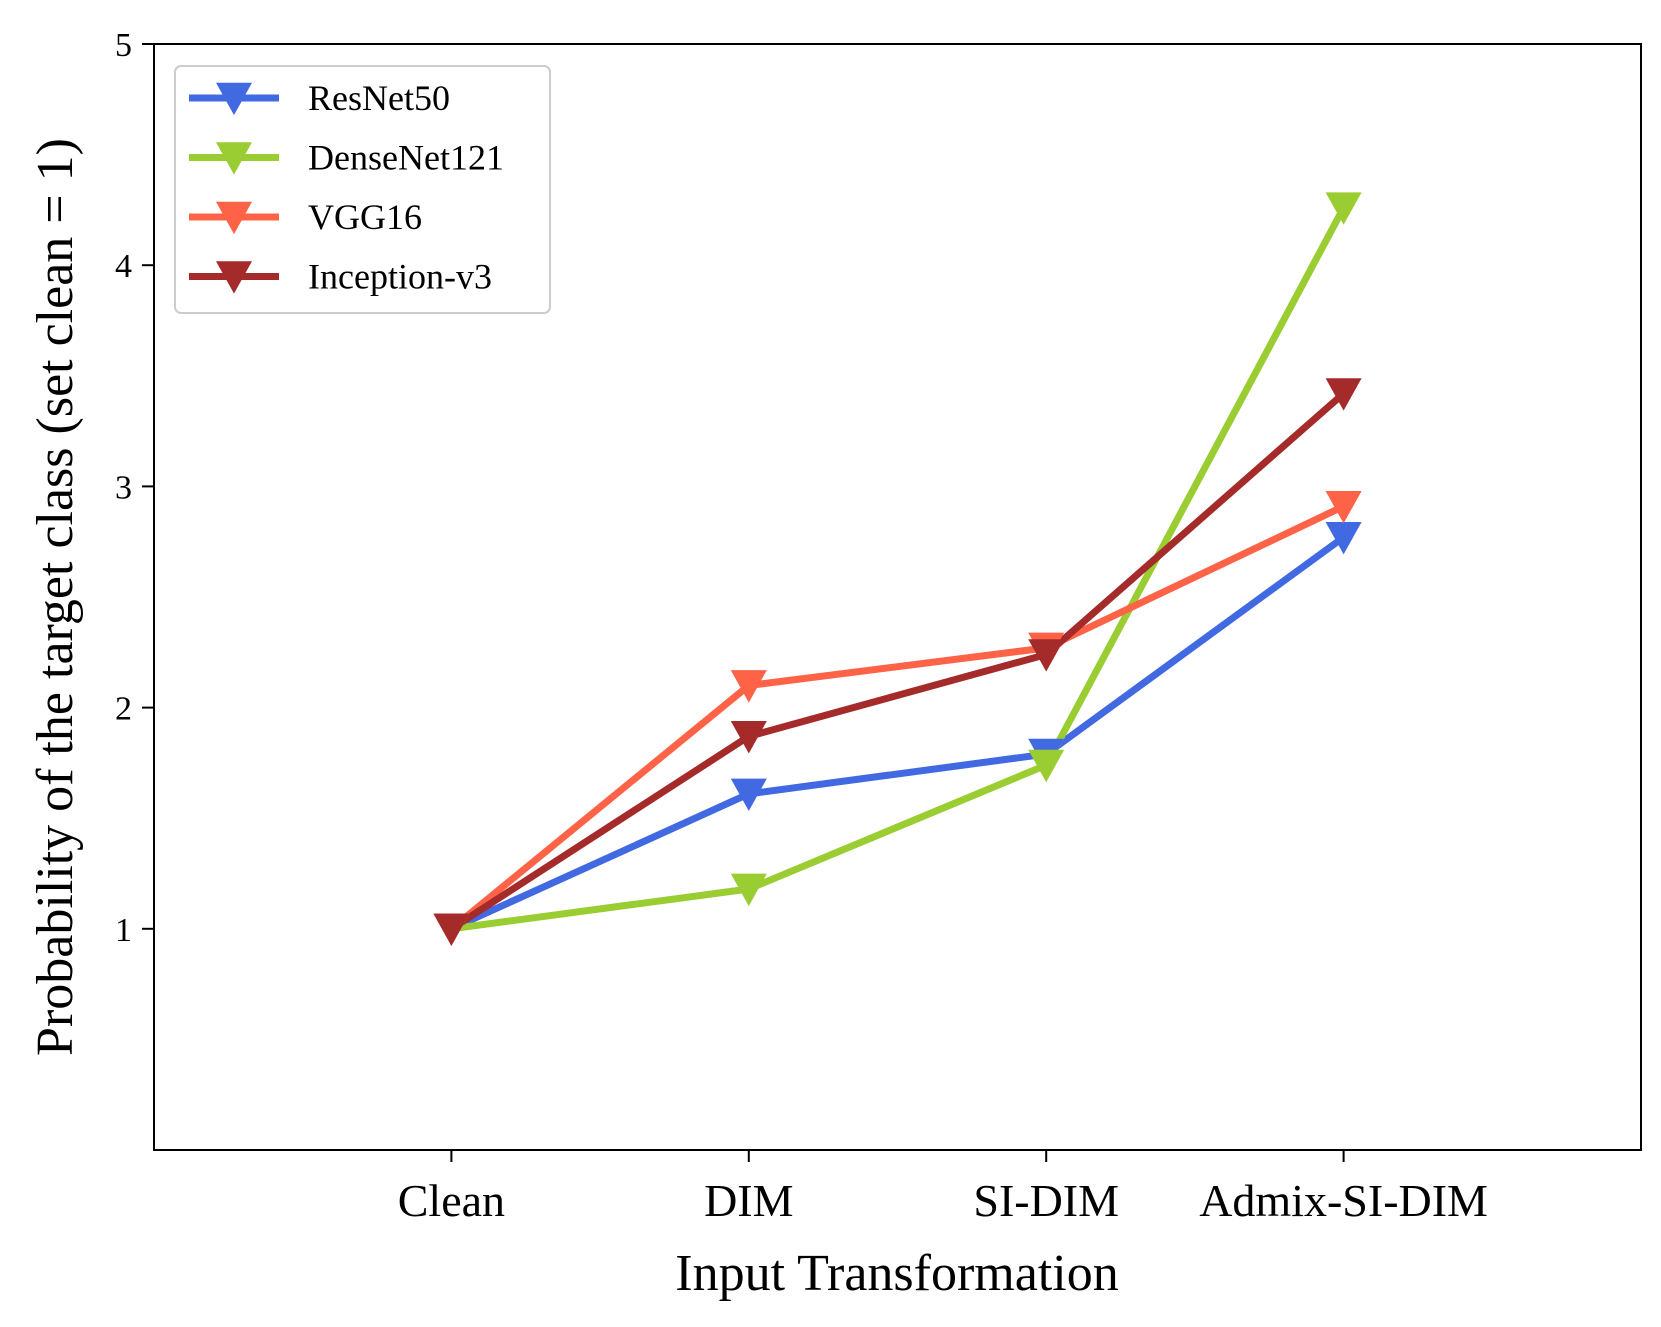 The width and height of the screenshot is (1661, 1327). What do you see at coordinates (123, 709) in the screenshot?
I see `y-tick-label: 2` at bounding box center [123, 709].